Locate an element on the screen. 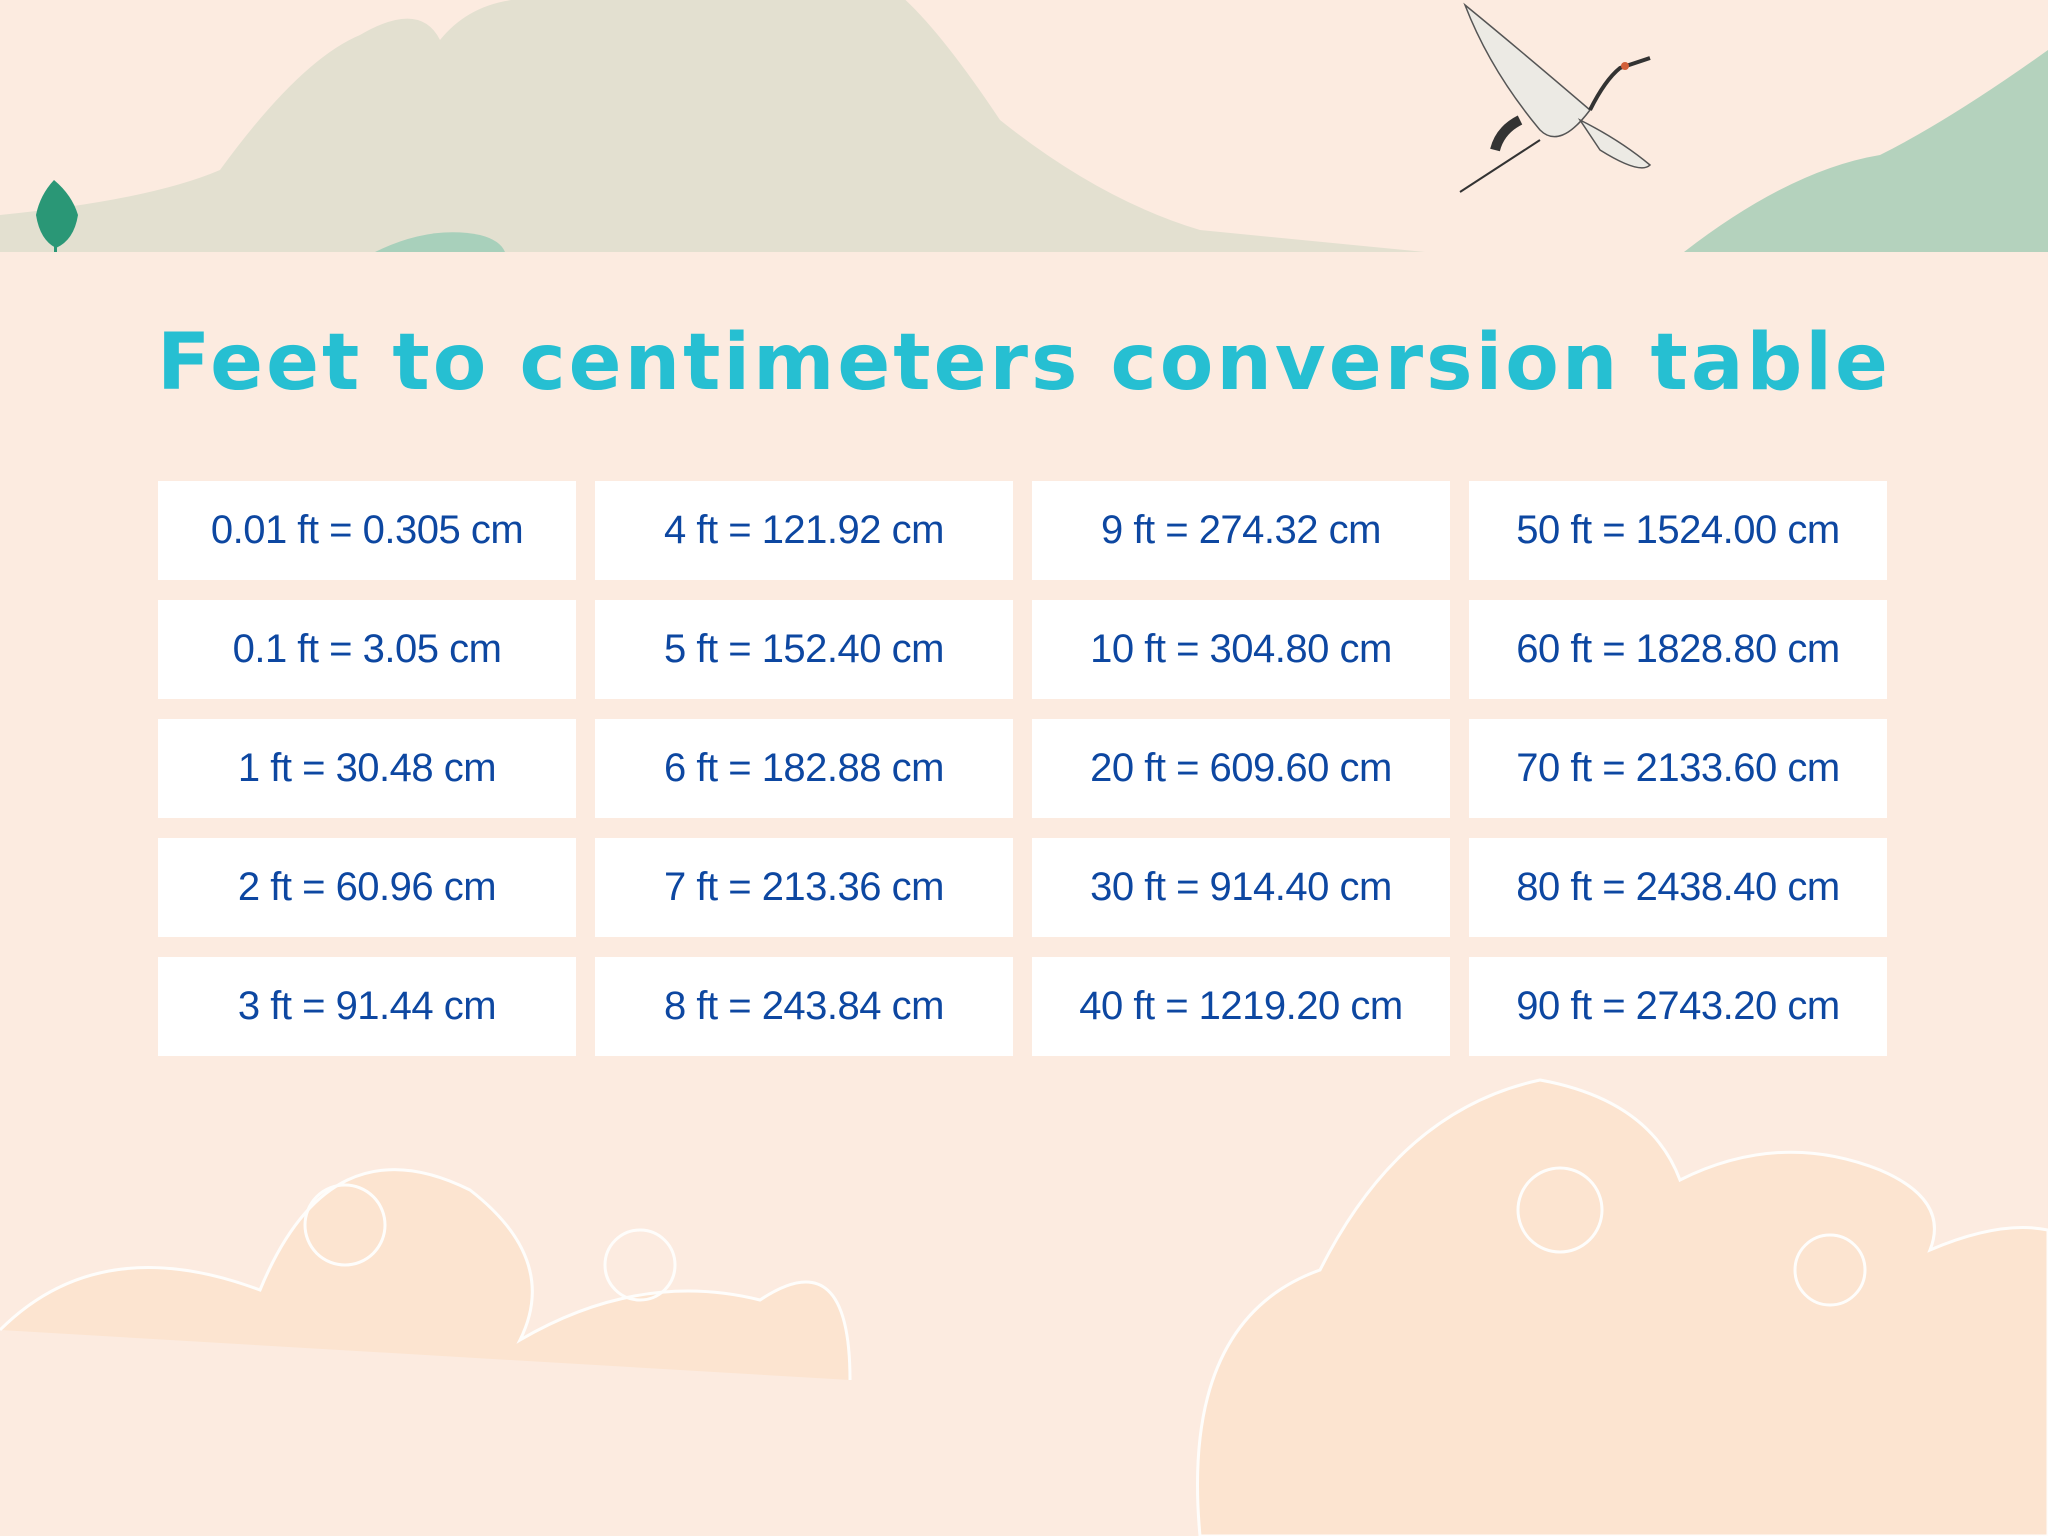 Image resolution: width=2048 pixels, height=1536 pixels. crane-illustration is located at coordinates (1555, 97).